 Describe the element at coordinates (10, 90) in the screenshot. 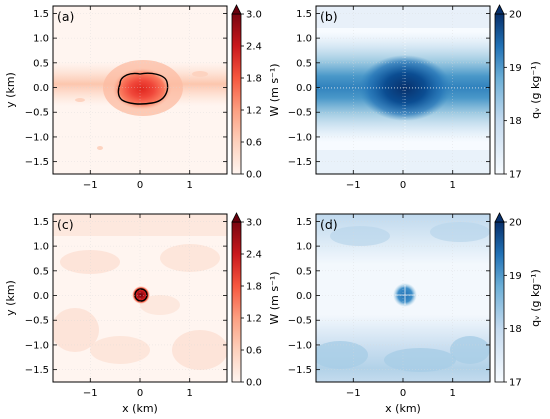

I see `panel-a-ylabel: y (km)` at that location.